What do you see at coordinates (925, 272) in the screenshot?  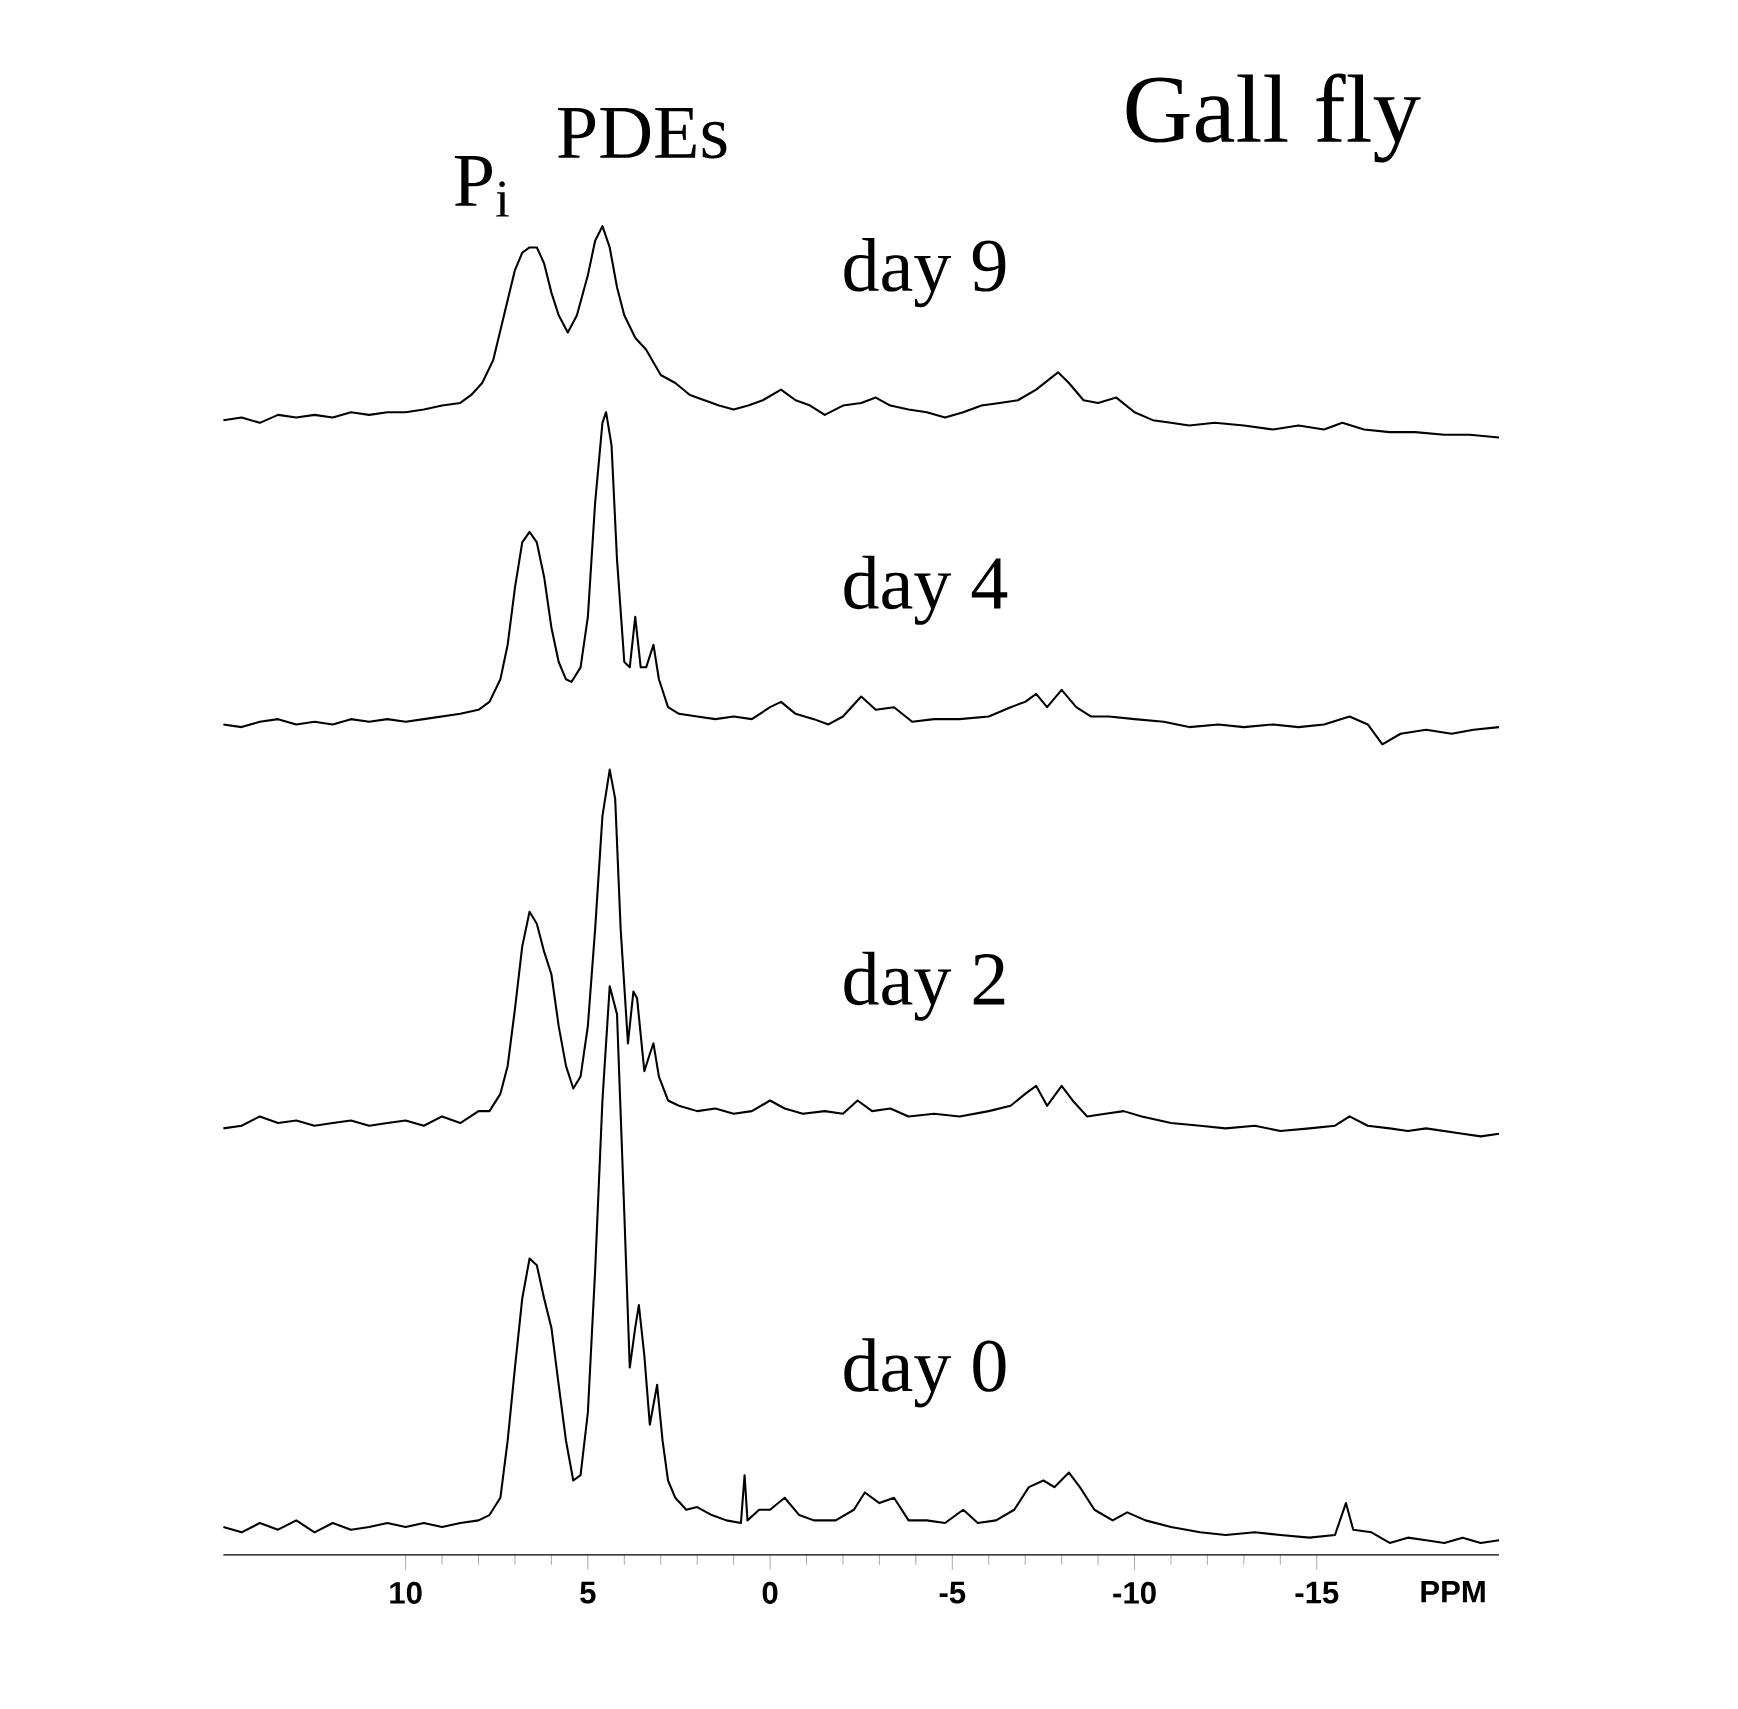 I see `series-label: day 9` at bounding box center [925, 272].